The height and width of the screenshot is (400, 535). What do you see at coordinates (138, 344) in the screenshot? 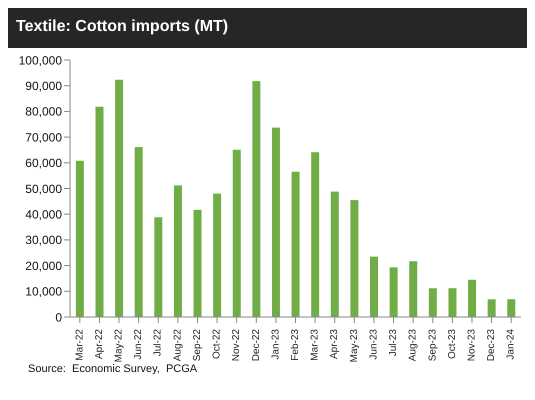
I see `x-tick-label: Jun-22` at bounding box center [138, 344].